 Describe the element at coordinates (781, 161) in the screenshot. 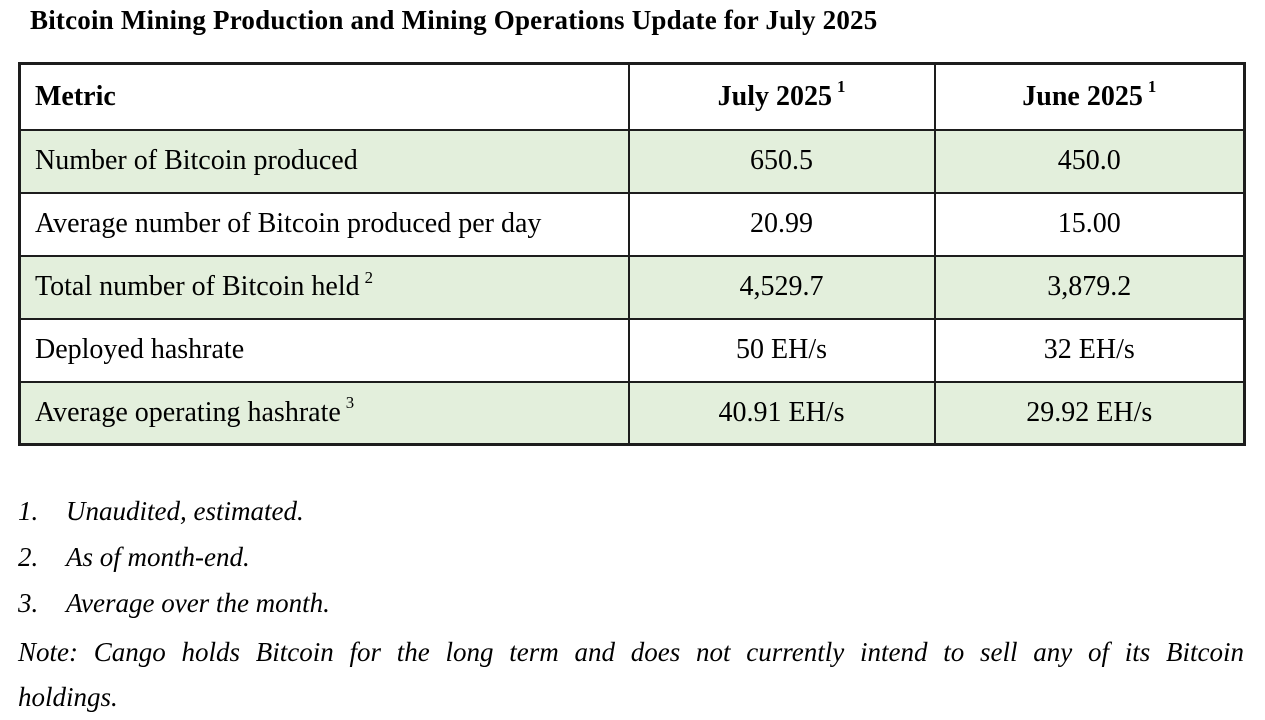

I see `july-value-cell: 650.5` at that location.